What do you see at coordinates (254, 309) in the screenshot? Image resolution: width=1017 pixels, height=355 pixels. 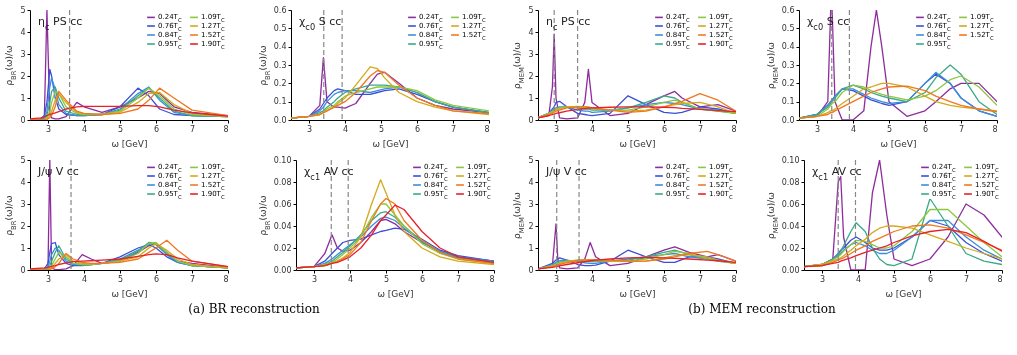 I see `text: (a) BR reconstruction` at bounding box center [254, 309].